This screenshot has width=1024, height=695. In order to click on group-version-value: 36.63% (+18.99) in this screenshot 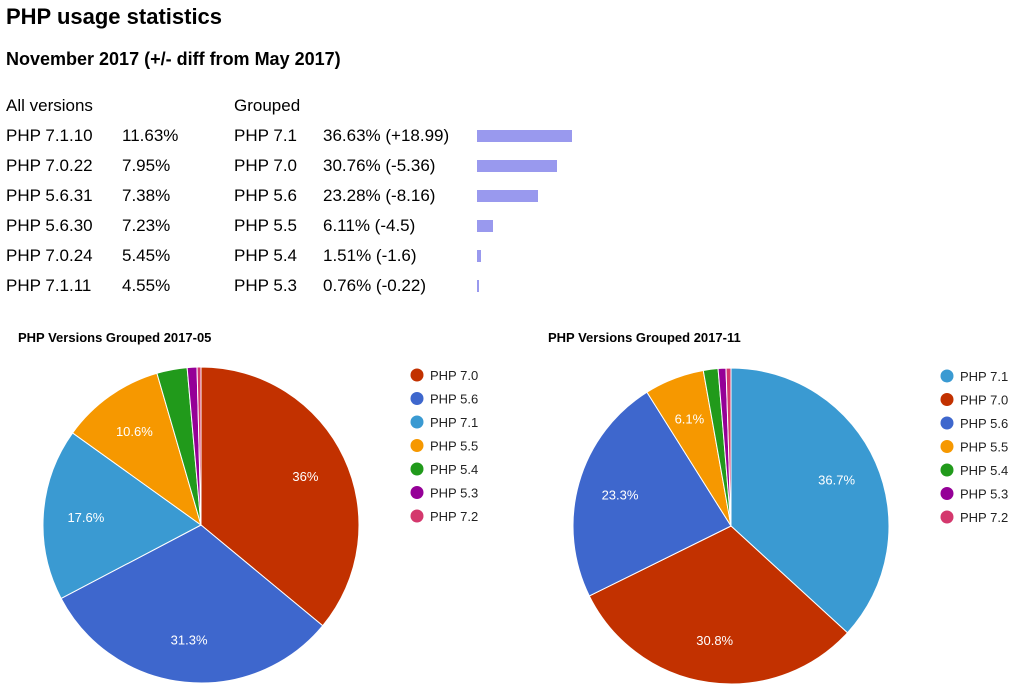, I will do `click(386, 135)`.